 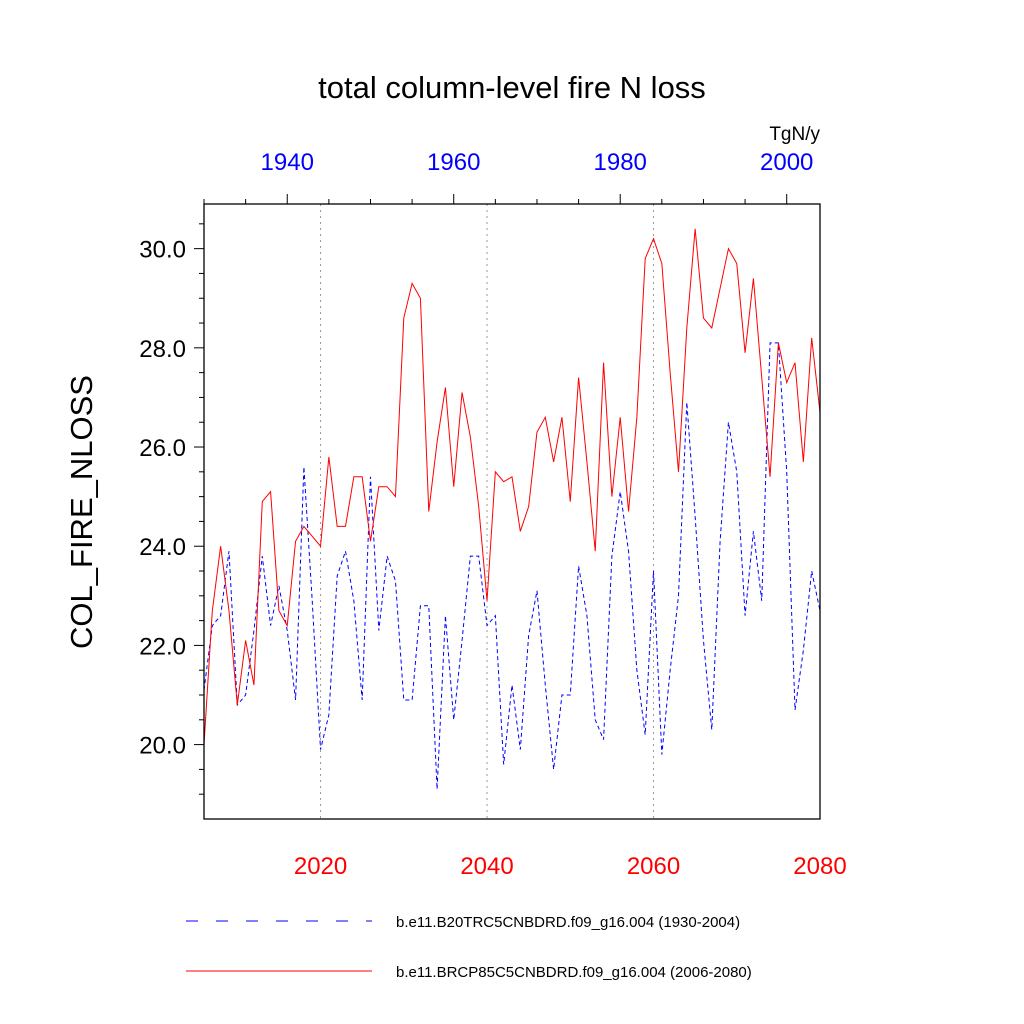 What do you see at coordinates (653, 866) in the screenshot?
I see `bottom-tick-label-2: 2060` at bounding box center [653, 866].